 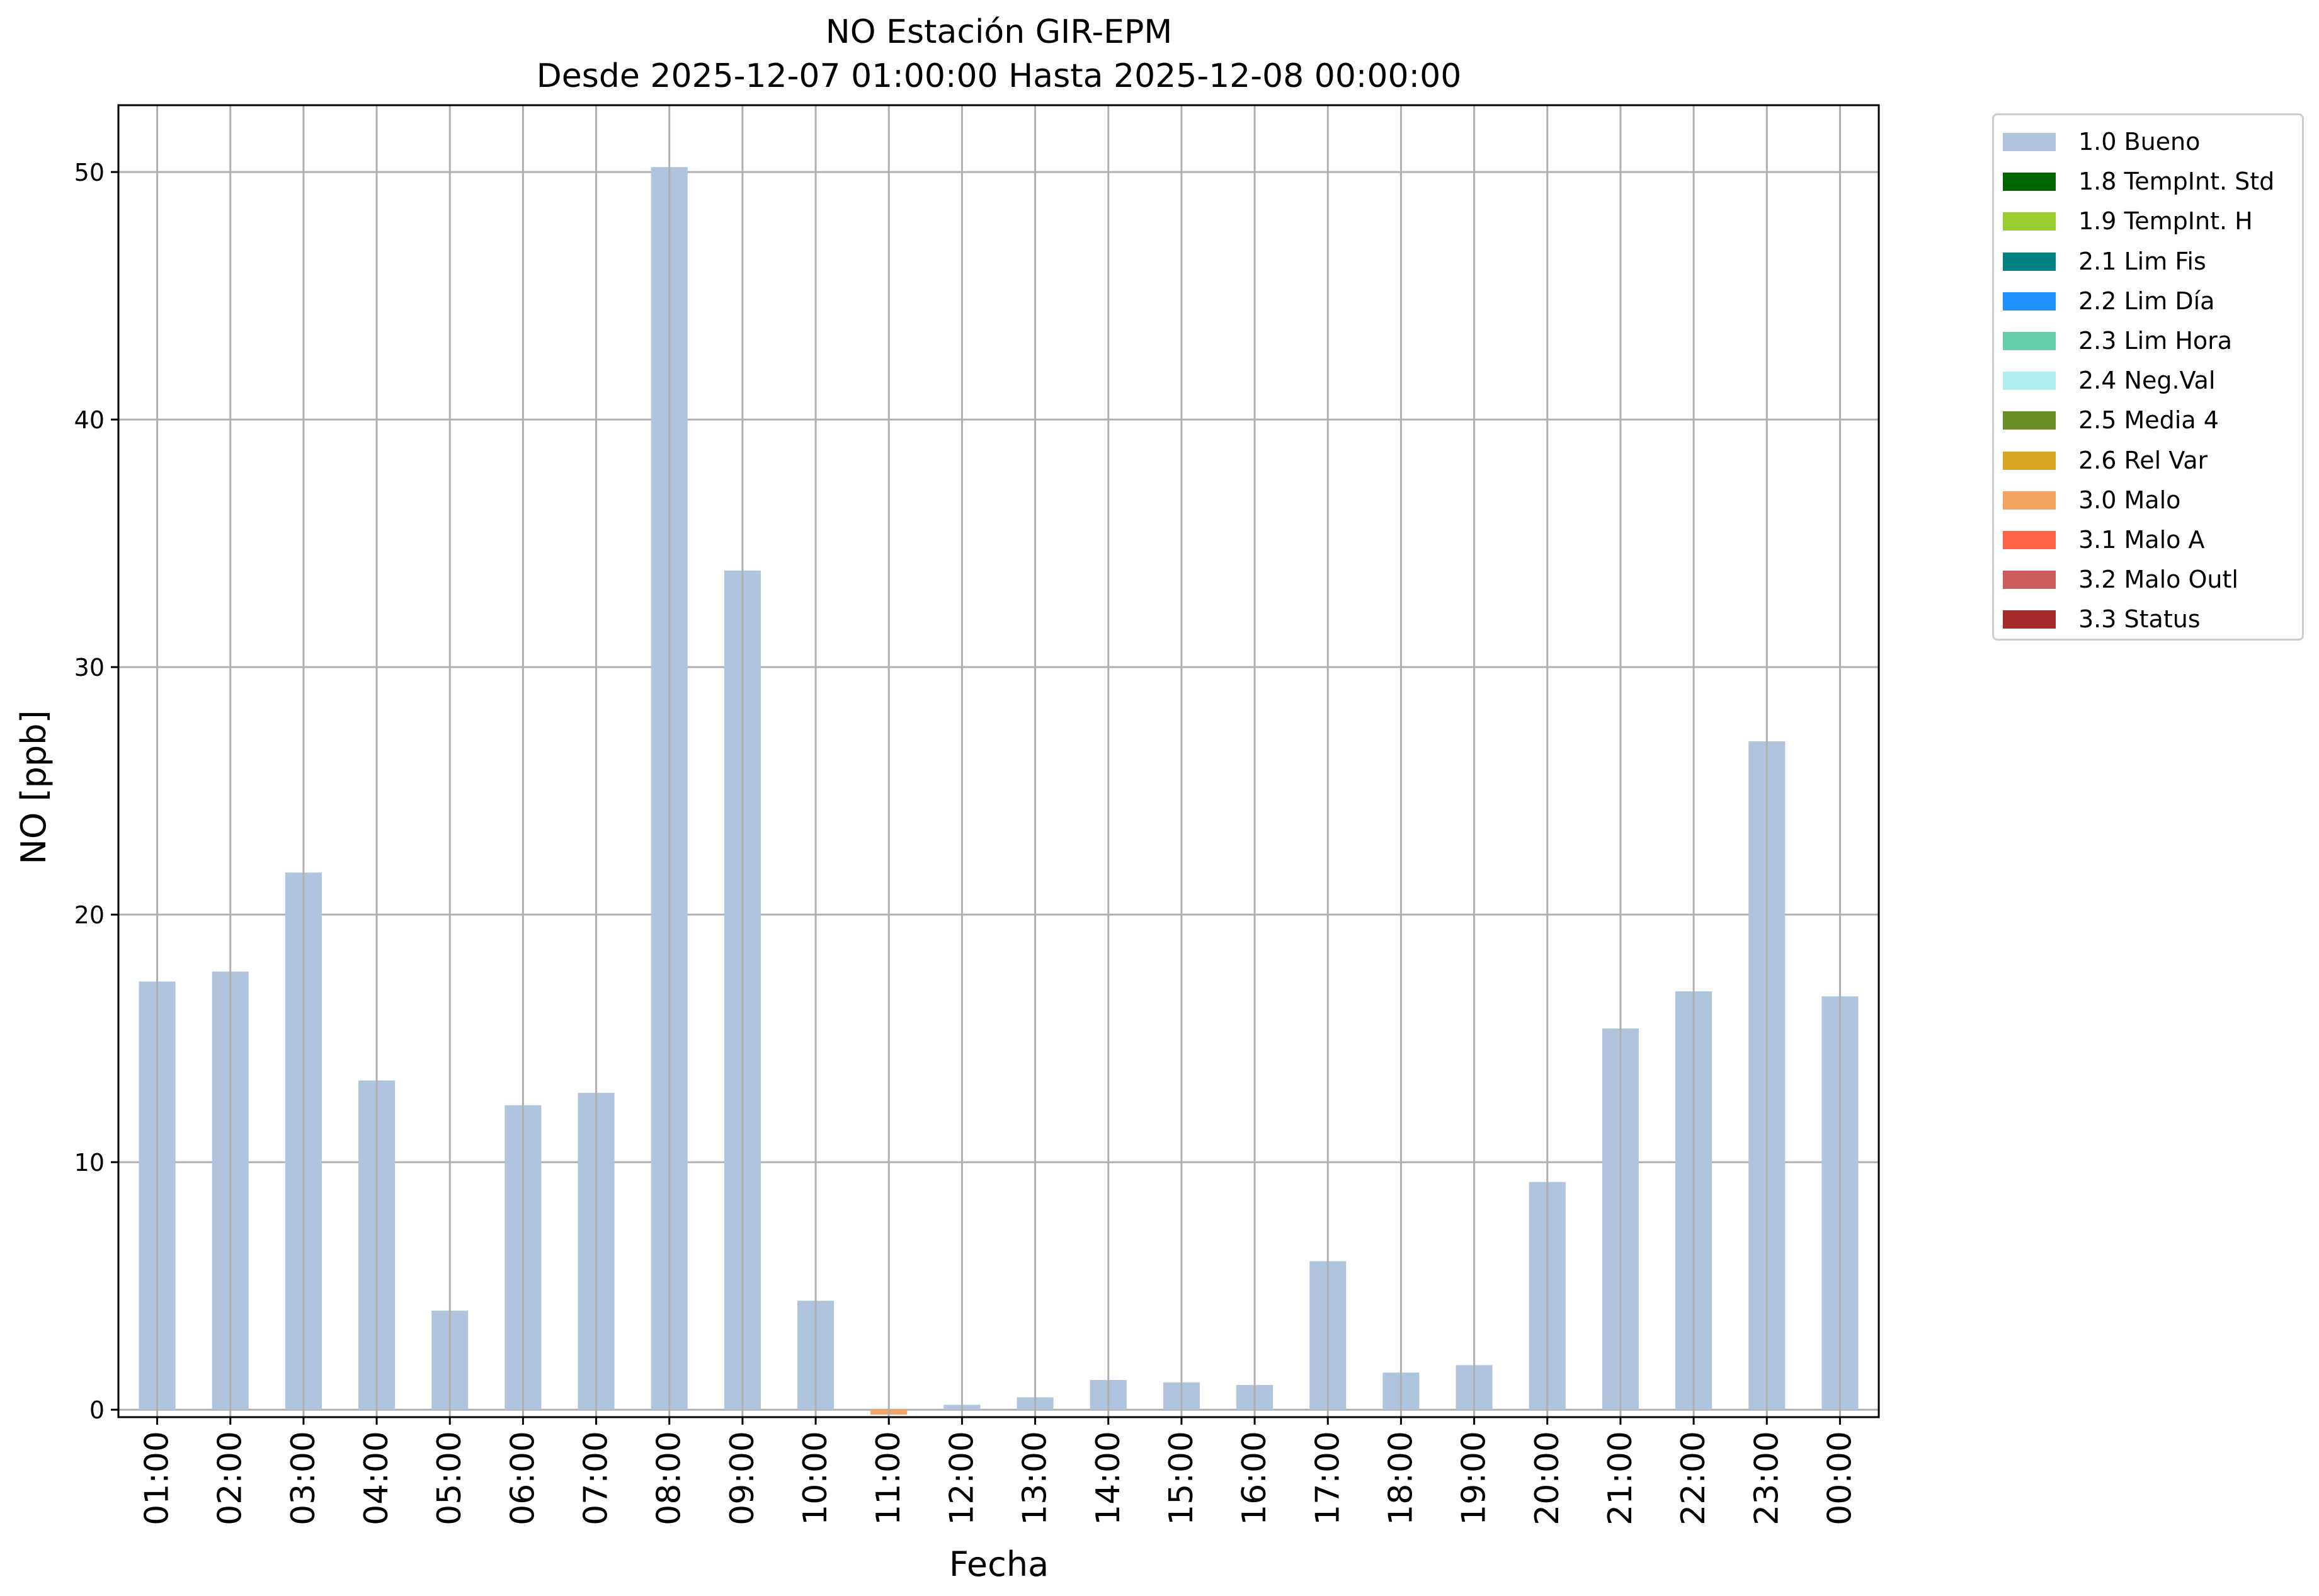 I want to click on legend-label: 1.8 TempInt. Std, so click(x=2176, y=182).